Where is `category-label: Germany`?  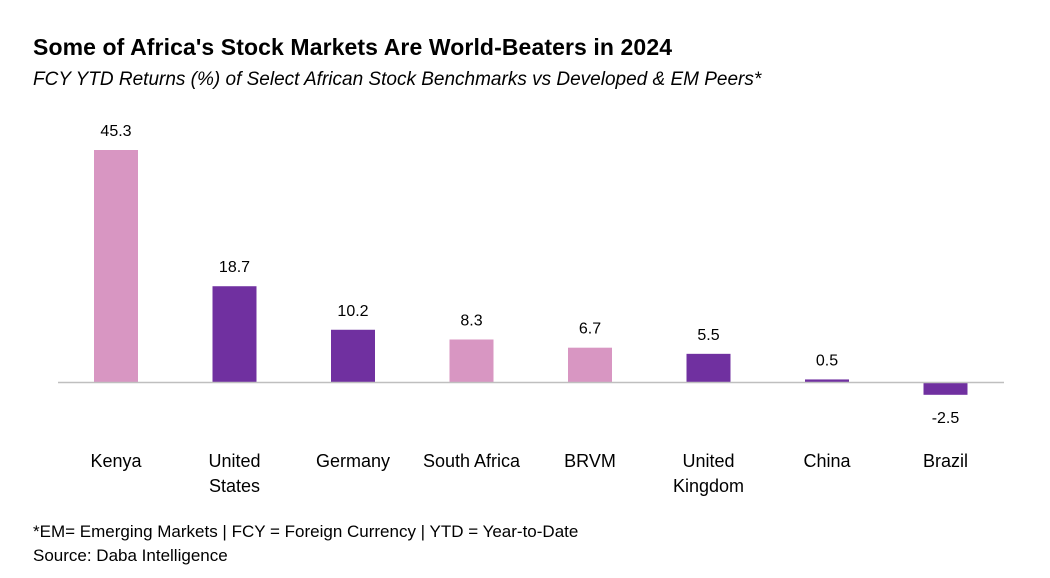
category-label: Germany is located at coordinates (353, 461).